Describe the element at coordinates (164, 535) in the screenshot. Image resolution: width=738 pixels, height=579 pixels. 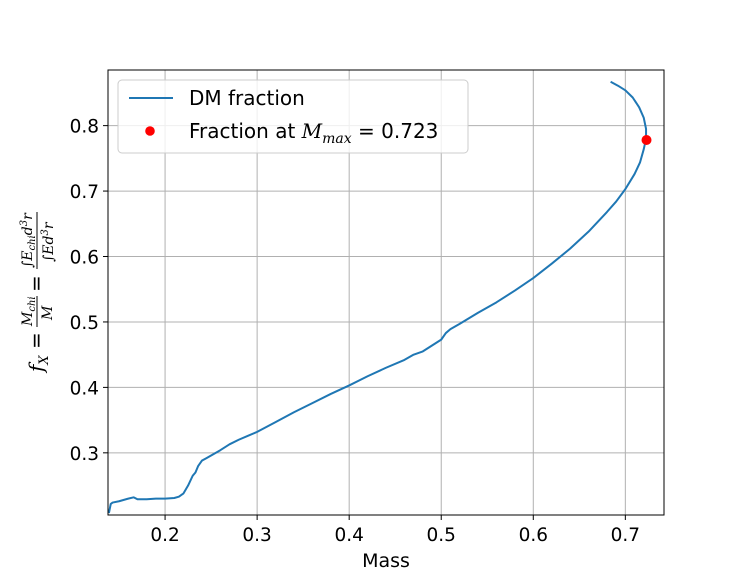
I see `x-tick-label: 0.2` at that location.